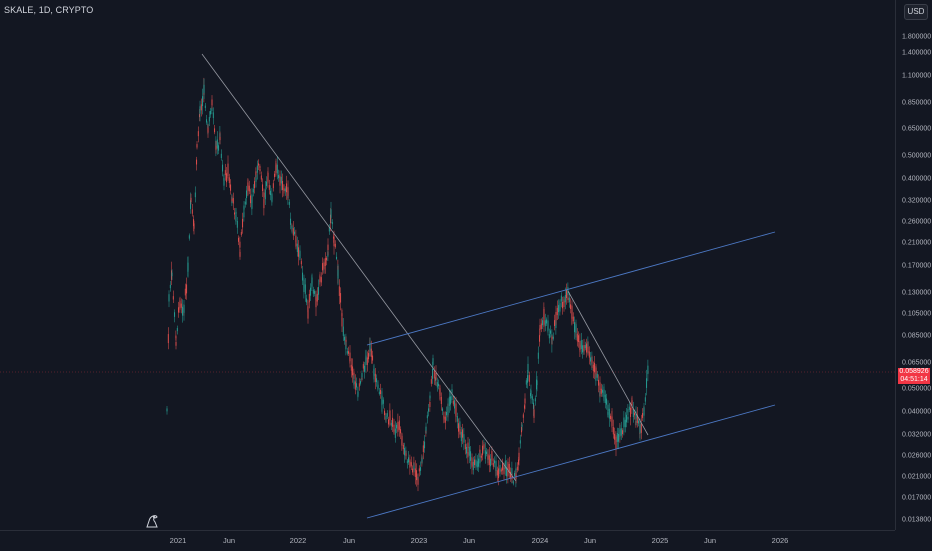 Image resolution: width=932 pixels, height=551 pixels. I want to click on time-axis, so click(447, 540).